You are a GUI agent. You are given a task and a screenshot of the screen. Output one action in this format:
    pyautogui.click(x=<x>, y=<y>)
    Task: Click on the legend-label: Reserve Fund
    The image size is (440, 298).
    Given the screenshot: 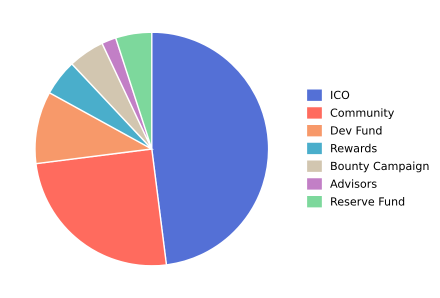 What is the action you would take?
    pyautogui.click(x=367, y=201)
    